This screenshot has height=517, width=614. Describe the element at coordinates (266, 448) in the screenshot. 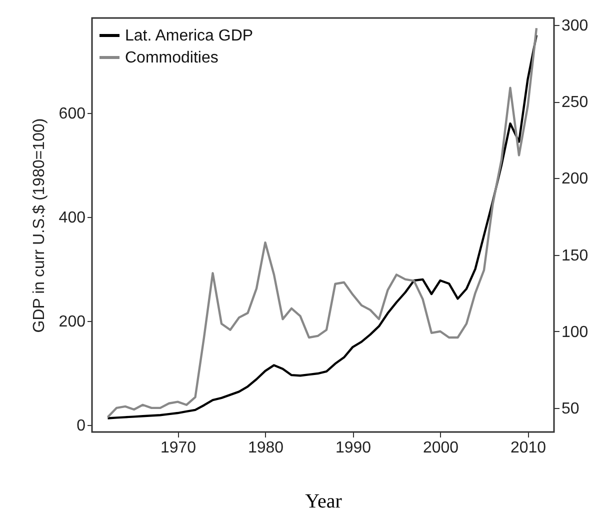

I see `x-tick-label: 1980` at that location.